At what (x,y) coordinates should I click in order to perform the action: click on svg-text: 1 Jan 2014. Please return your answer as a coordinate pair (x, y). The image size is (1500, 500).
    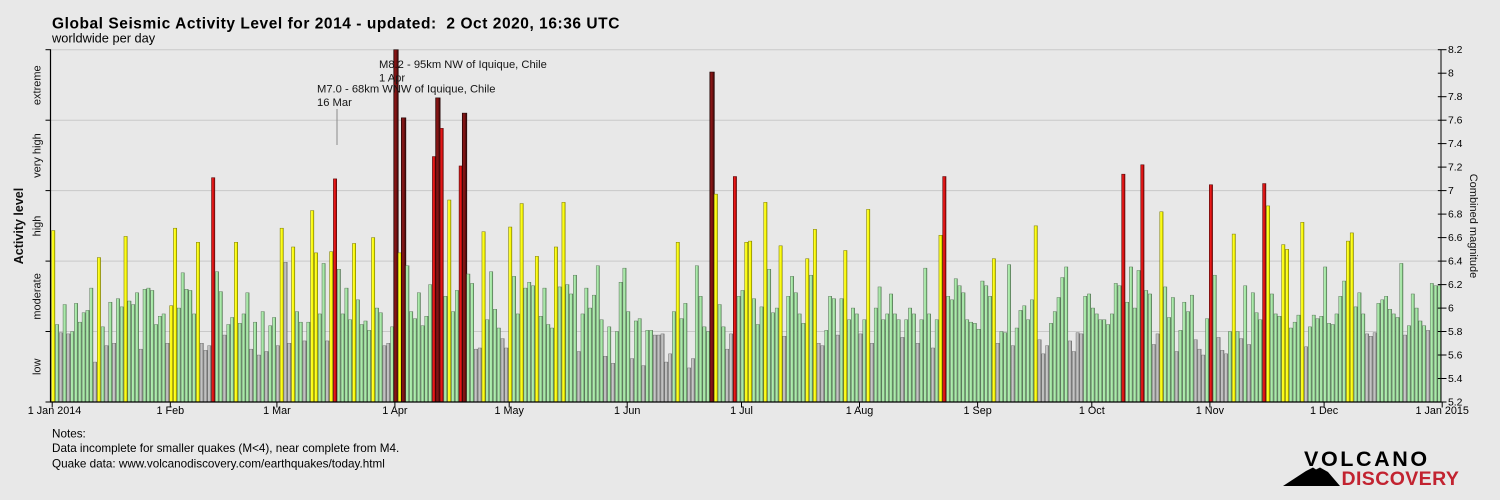
    Looking at the image, I should click on (54, 411).